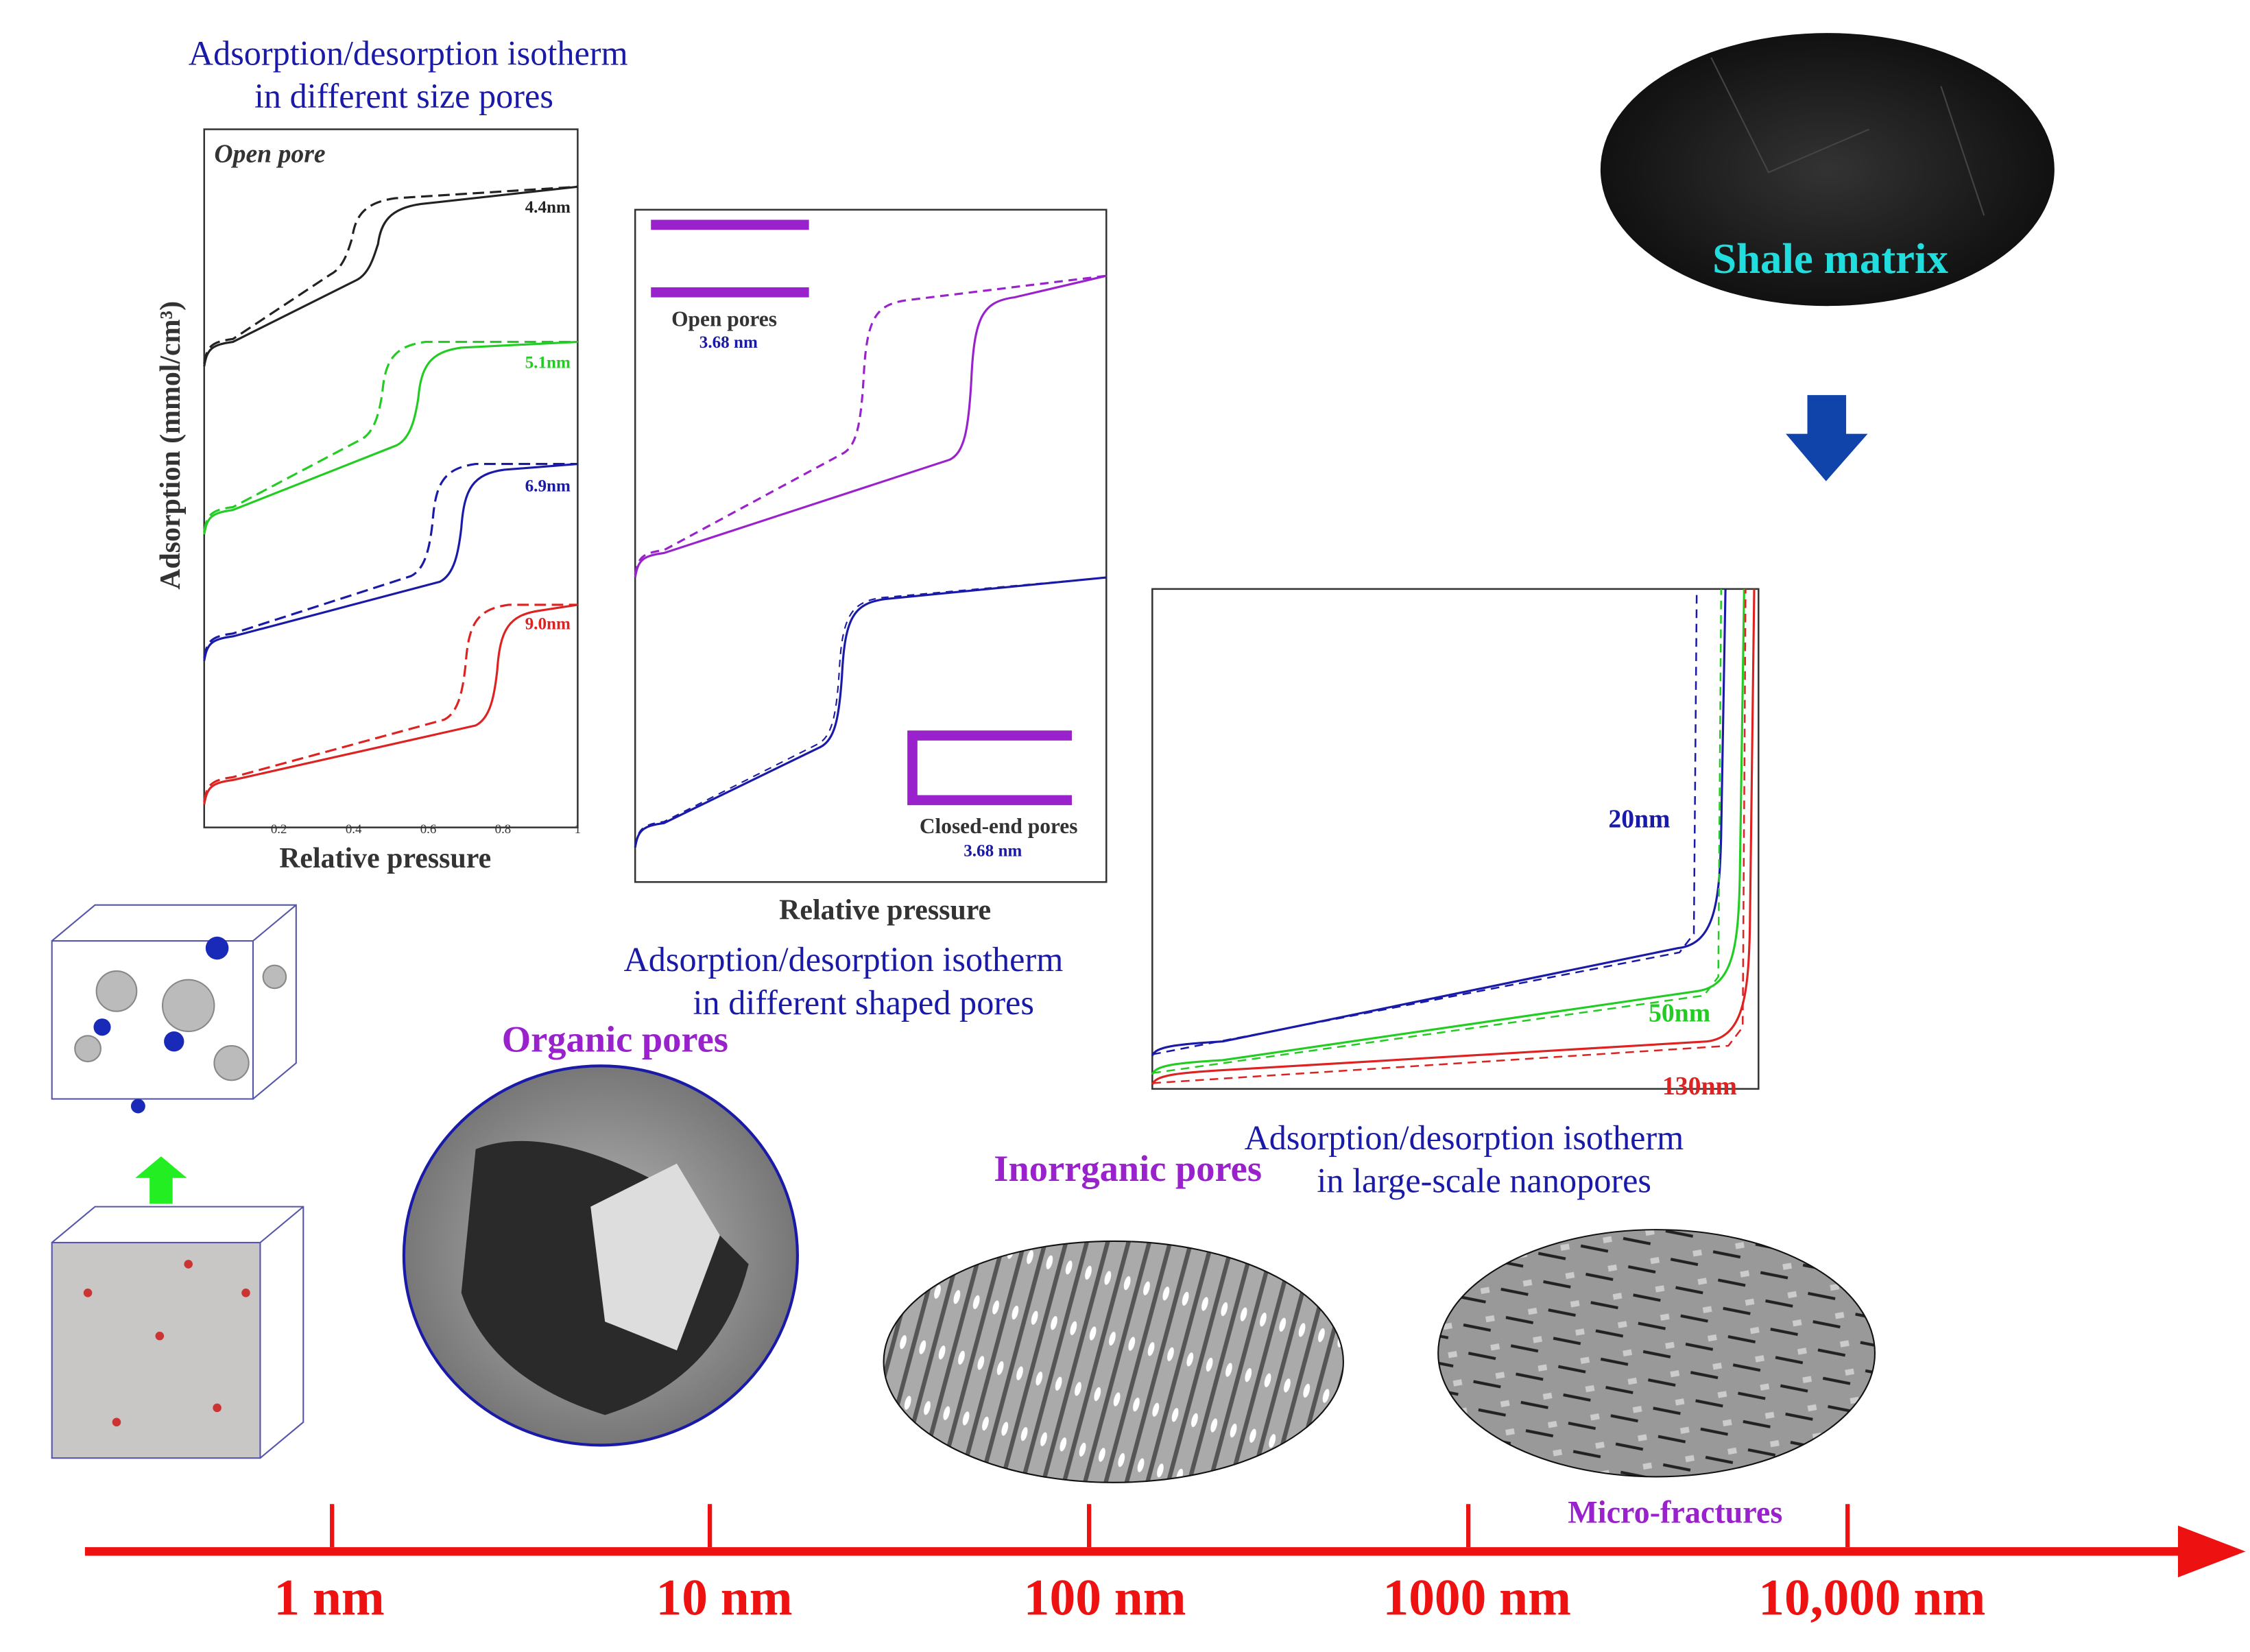  What do you see at coordinates (1639, 819) in the screenshot?
I see `curve-label: 20nm` at bounding box center [1639, 819].